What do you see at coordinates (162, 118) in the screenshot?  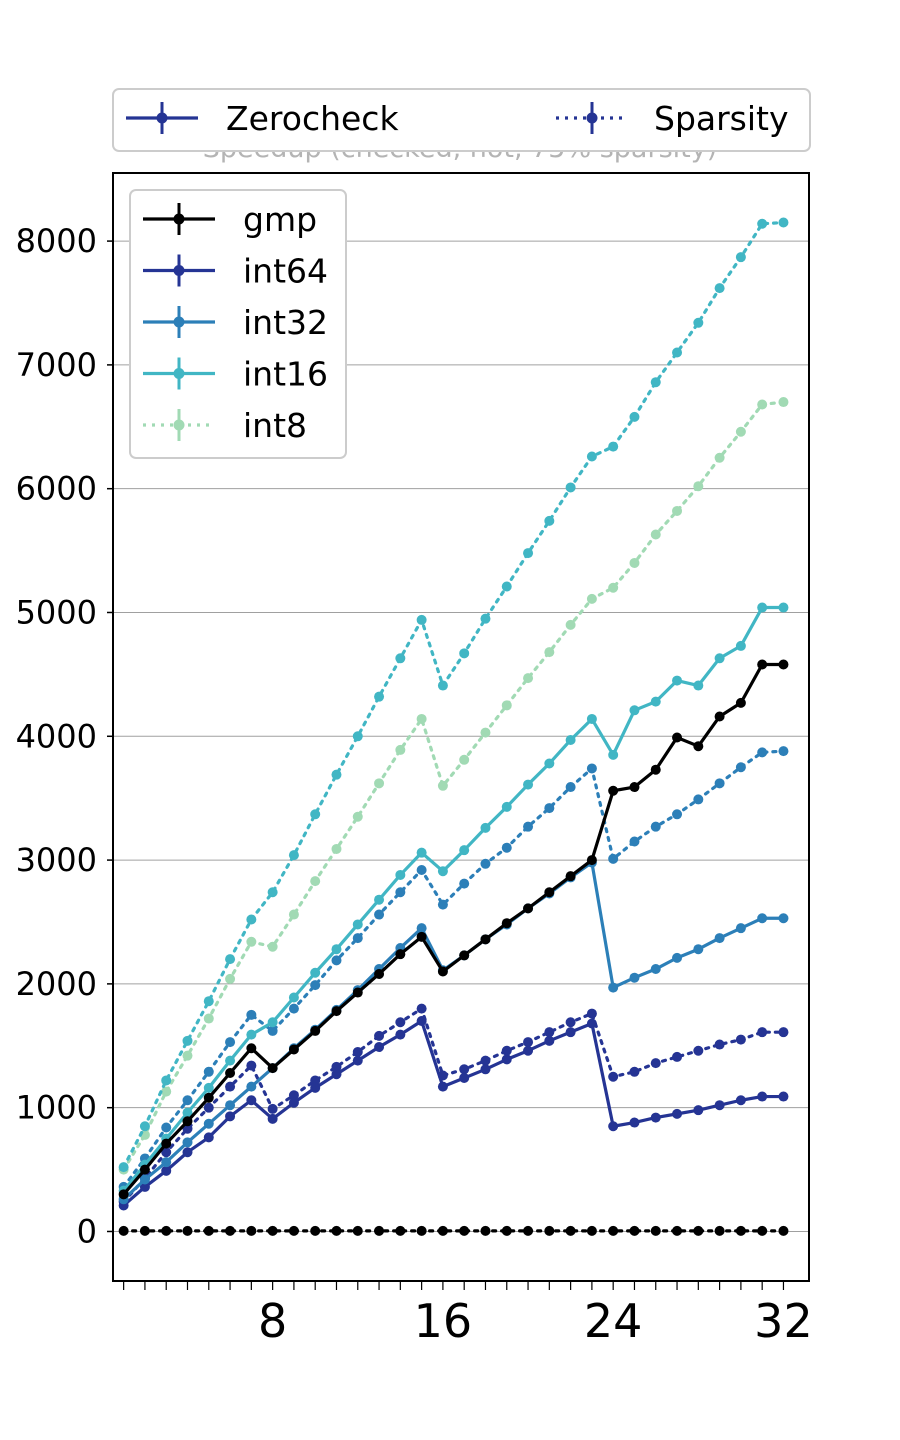 I see `legend-marker` at bounding box center [162, 118].